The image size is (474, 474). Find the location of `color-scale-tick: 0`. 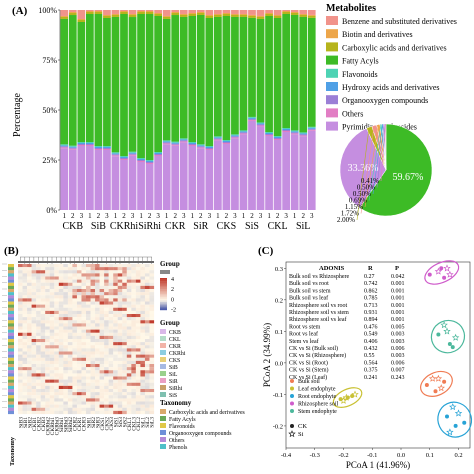

color-scale-tick: 0 is located at coordinates (172, 300).